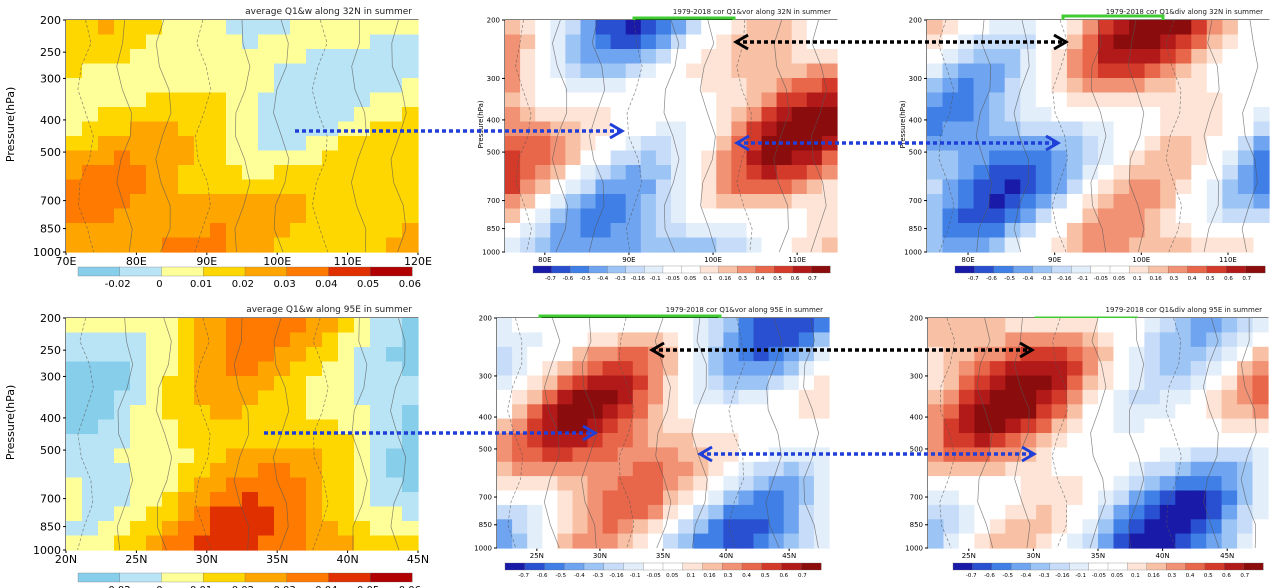 This screenshot has width=1280, height=588. Describe the element at coordinates (159, 586) in the screenshot. I see `colorbar-label: 0` at that location.